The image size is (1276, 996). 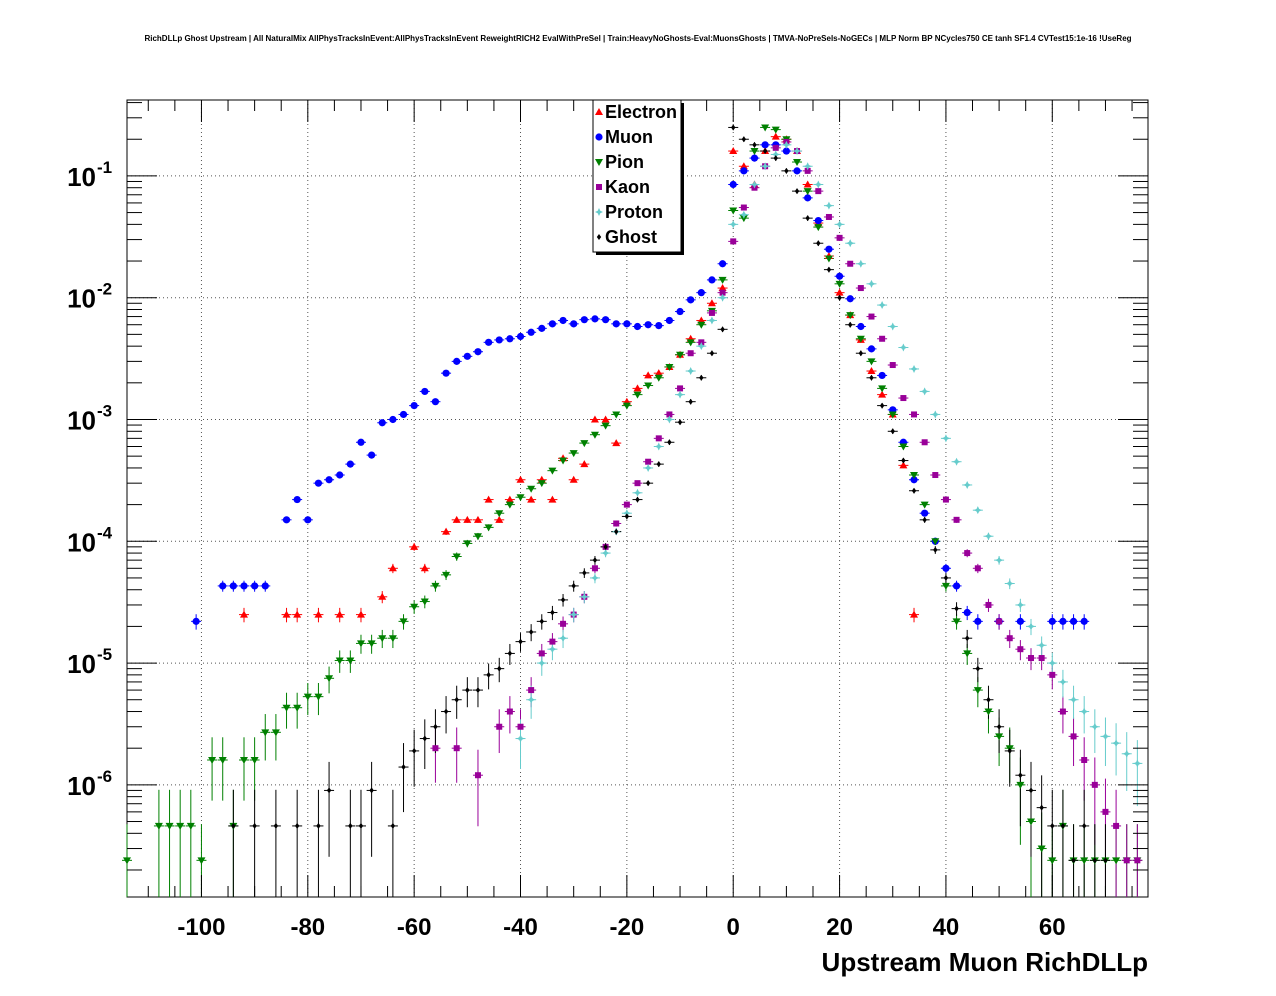 I want to click on legend-label-kaon: Kaon, so click(x=627, y=187).